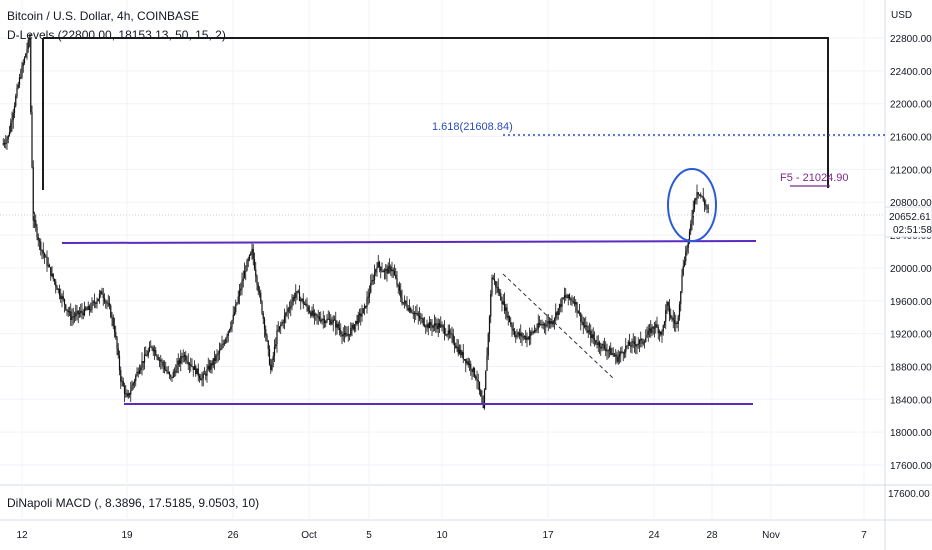 This screenshot has width=932, height=550. Describe the element at coordinates (22, 535) in the screenshot. I see `time-tick-label: 12` at that location.